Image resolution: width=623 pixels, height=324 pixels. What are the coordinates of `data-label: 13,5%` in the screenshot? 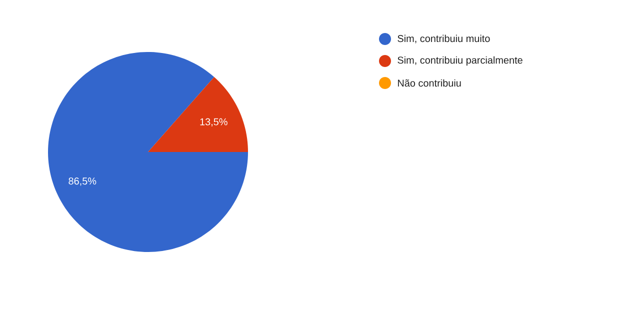 It's located at (214, 122).